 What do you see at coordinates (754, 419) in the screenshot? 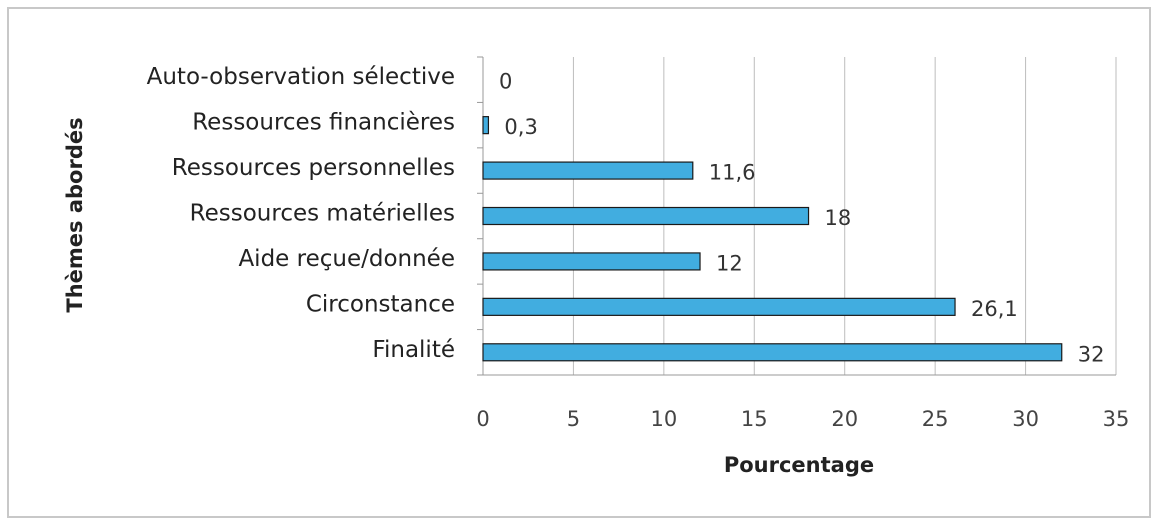
I see `x-tick-label: 15` at bounding box center [754, 419].